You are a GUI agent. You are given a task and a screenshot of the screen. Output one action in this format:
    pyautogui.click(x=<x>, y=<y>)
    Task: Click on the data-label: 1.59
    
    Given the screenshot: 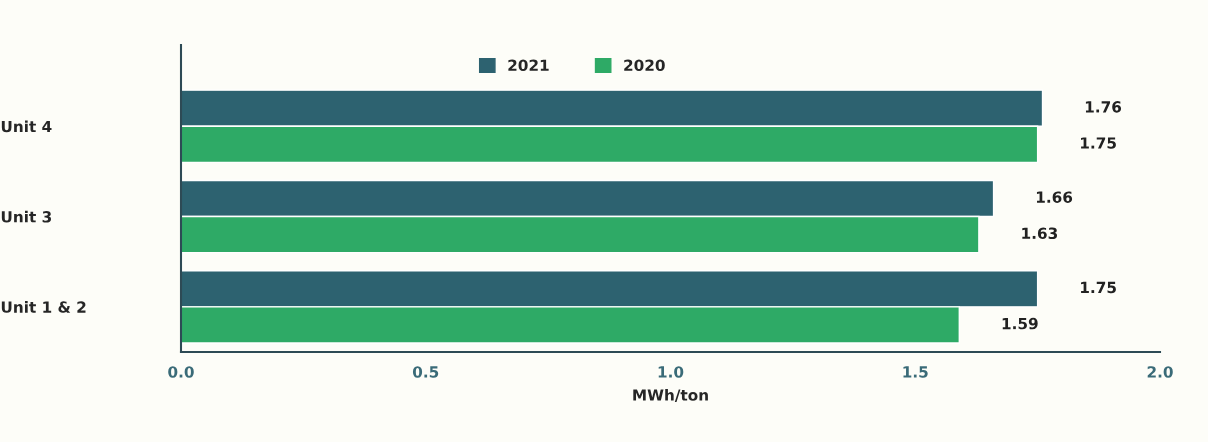 What is the action you would take?
    pyautogui.click(x=1020, y=323)
    